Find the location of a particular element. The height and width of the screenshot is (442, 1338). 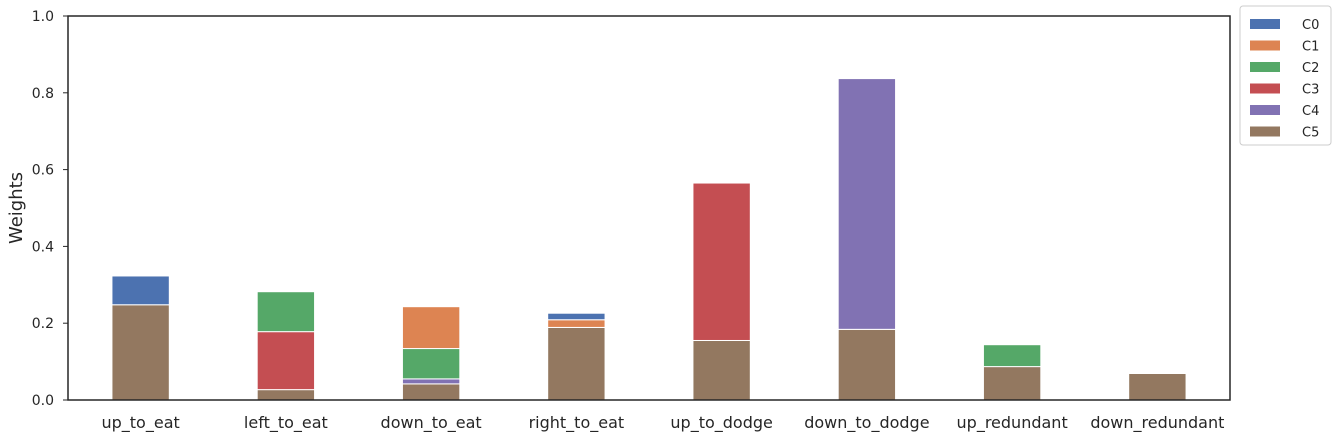

x-tick-label-up_redundant: up_redundant is located at coordinates (1012, 423).